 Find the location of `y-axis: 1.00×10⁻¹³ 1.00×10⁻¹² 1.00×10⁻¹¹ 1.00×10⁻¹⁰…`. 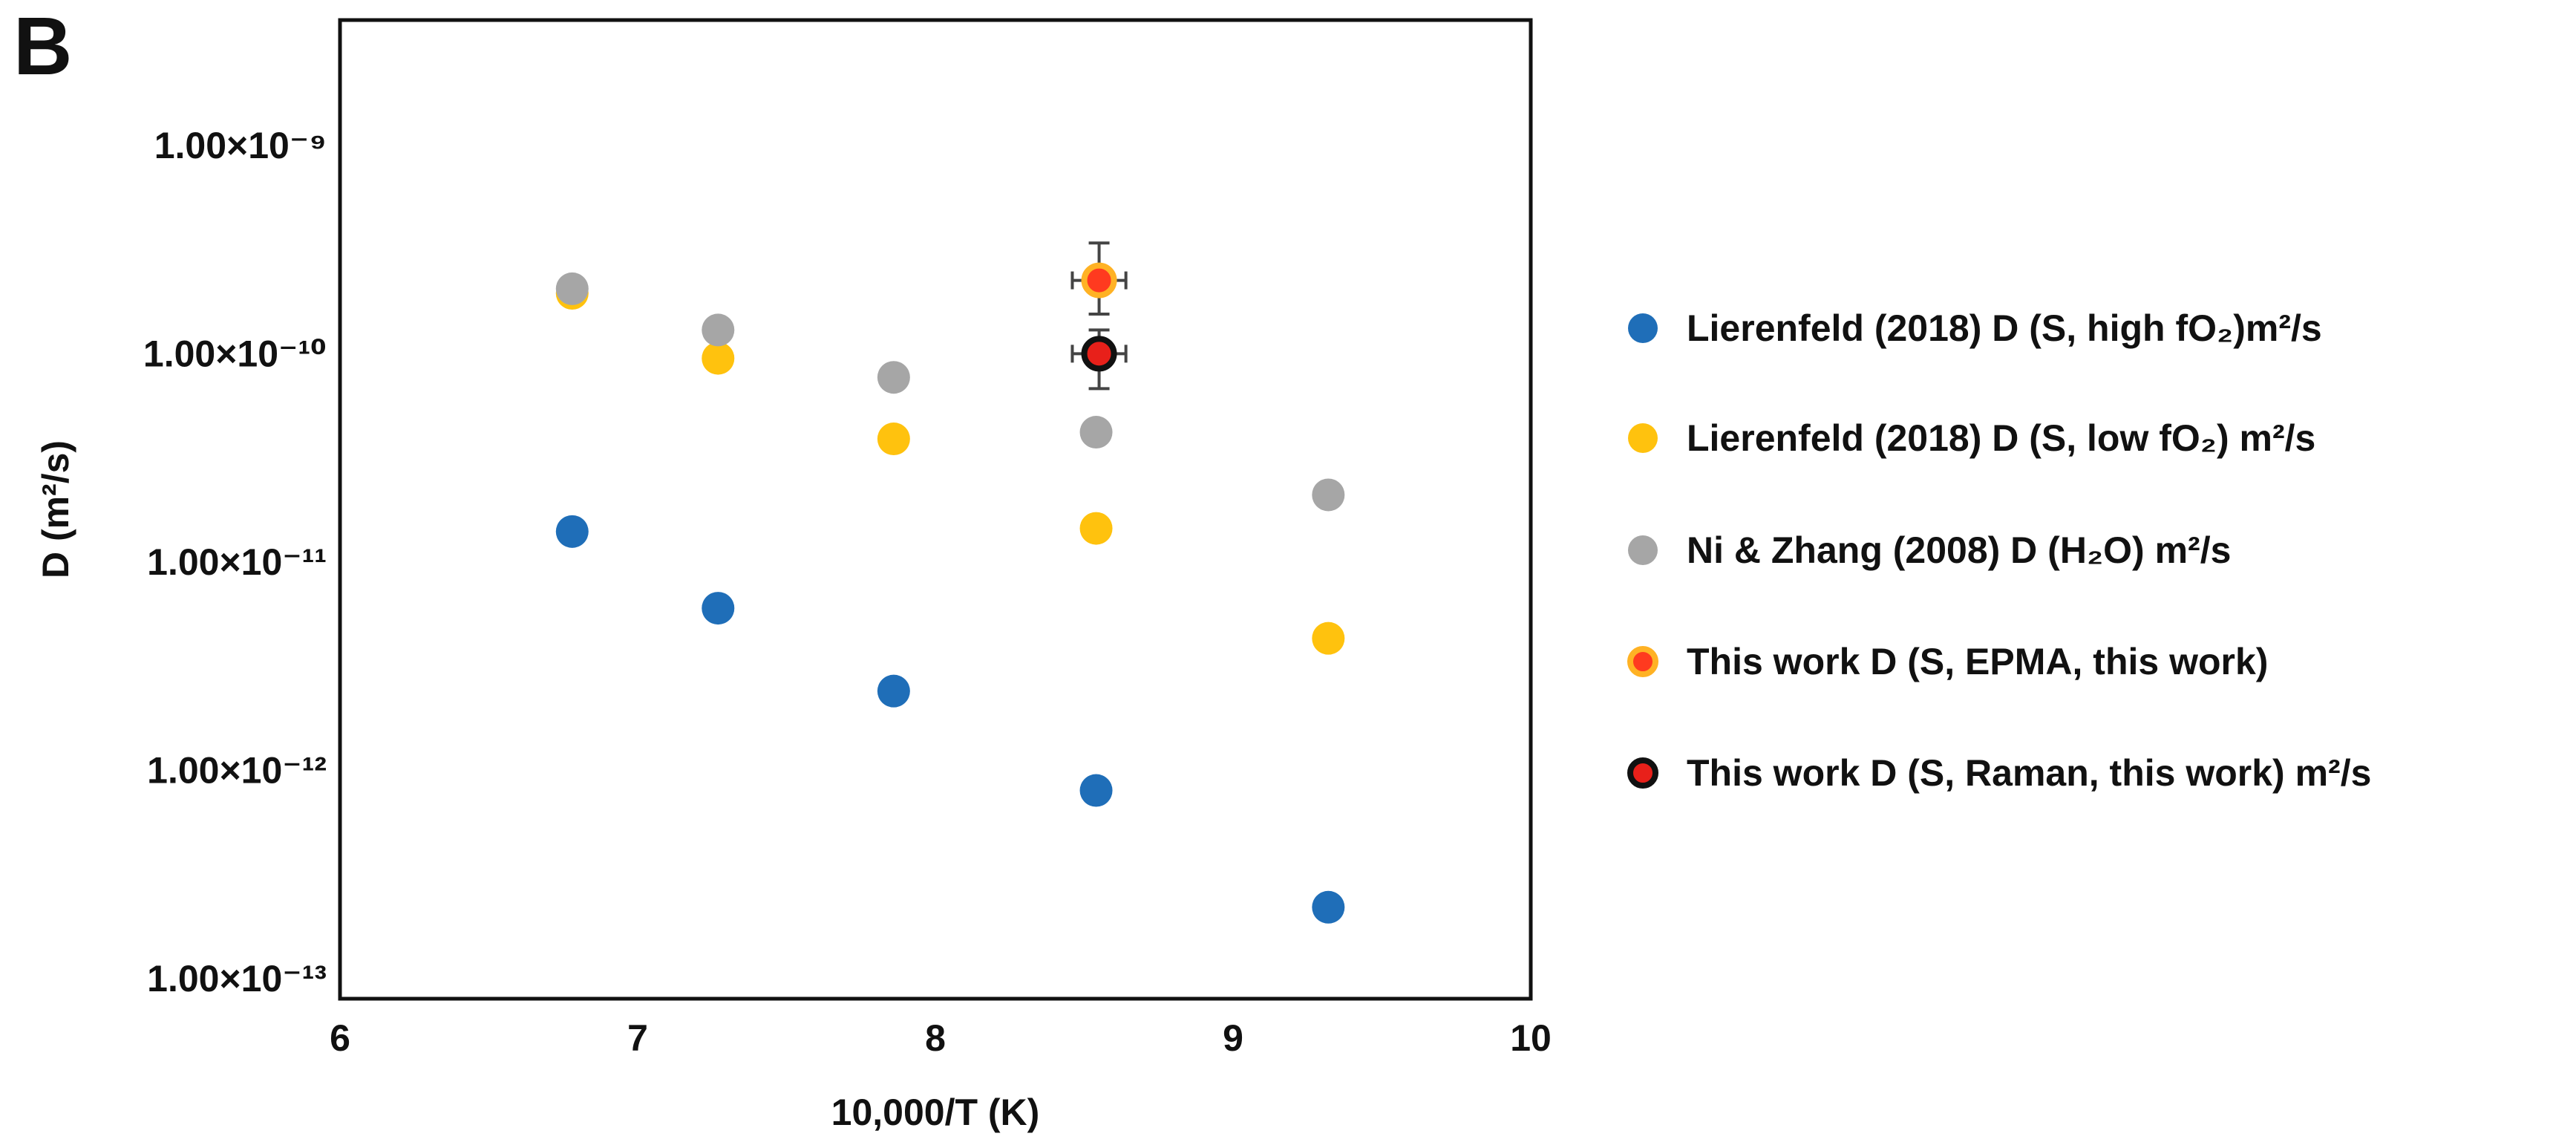

y-axis: 1.00×10⁻¹³ 1.00×10⁻¹² 1.00×10⁻¹¹ 1.00×10⁻¹⁰… is located at coordinates (235, 562).